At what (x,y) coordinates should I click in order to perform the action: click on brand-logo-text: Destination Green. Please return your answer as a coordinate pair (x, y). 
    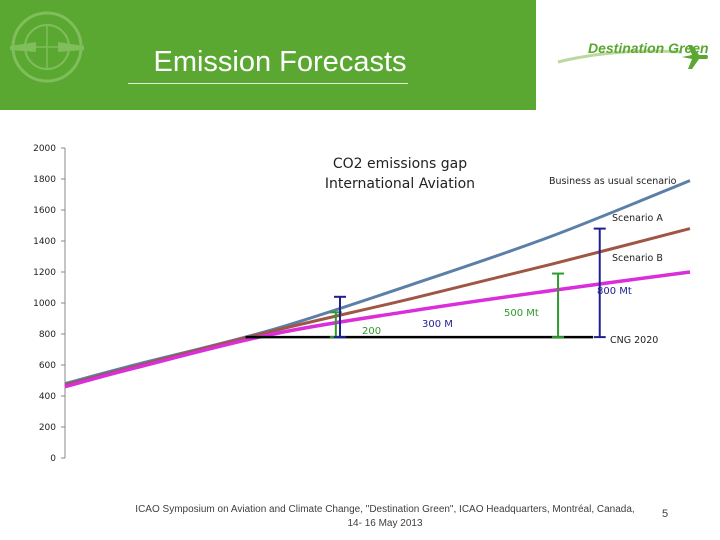
    Looking at the image, I should click on (648, 48).